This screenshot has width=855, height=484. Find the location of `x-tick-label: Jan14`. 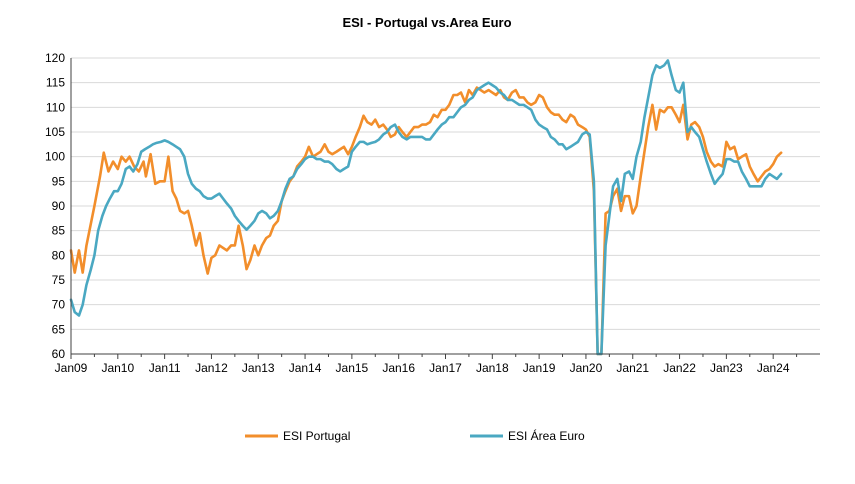

x-tick-label: Jan14 is located at coordinates (305, 368).